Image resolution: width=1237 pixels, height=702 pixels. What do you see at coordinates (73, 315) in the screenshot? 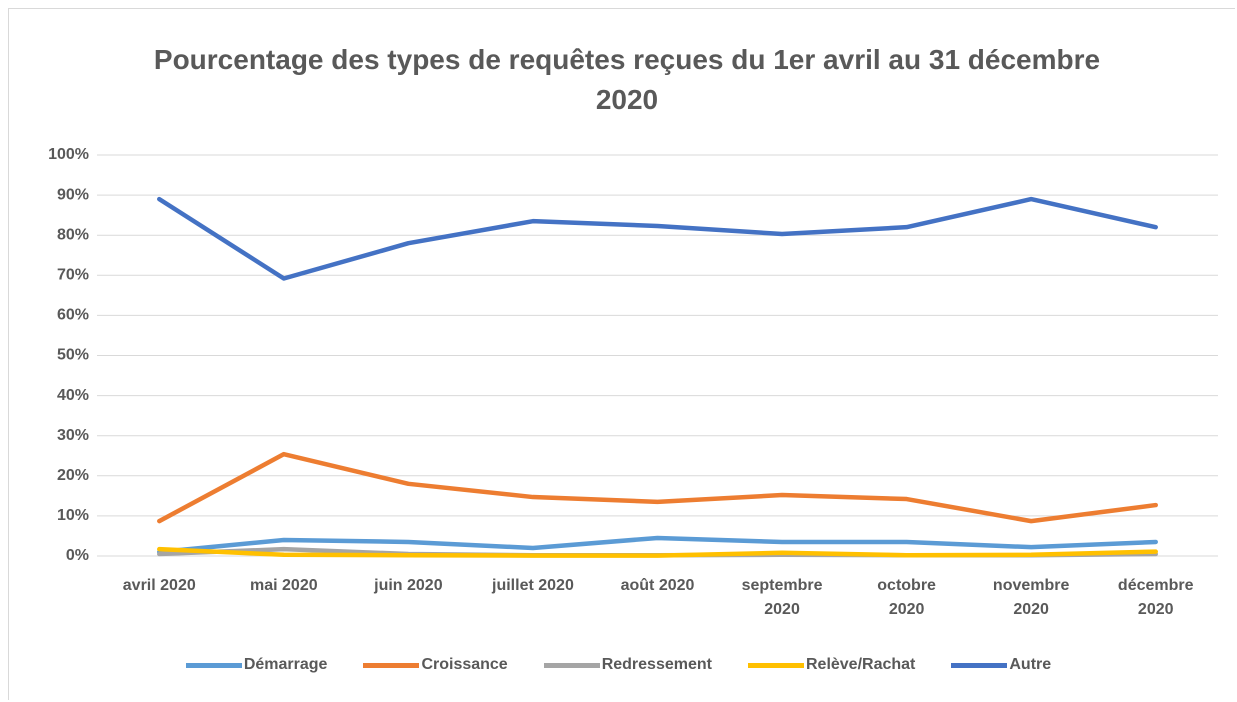
I see `y-tick-label: 60%` at bounding box center [73, 315].